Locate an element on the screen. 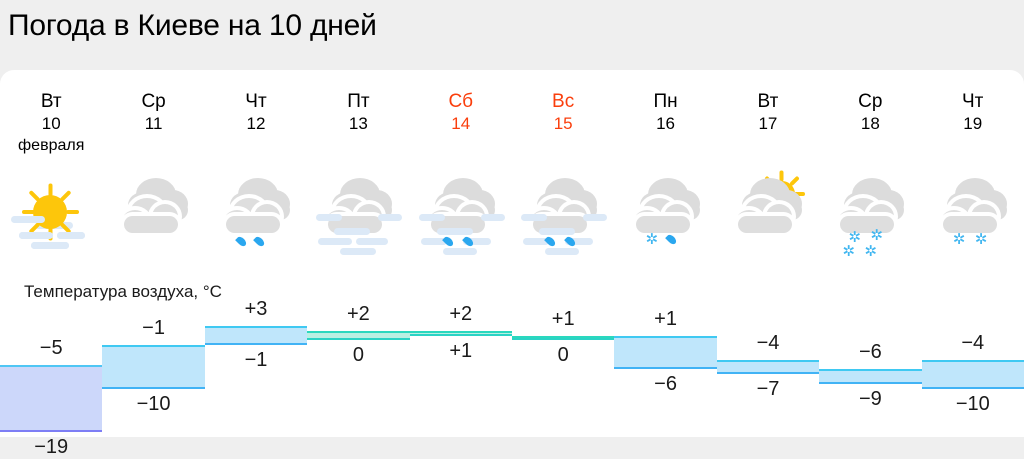 Image resolution: width=1024 pixels, height=459 pixels. day-column-12: Чт 12 is located at coordinates (256, 123).